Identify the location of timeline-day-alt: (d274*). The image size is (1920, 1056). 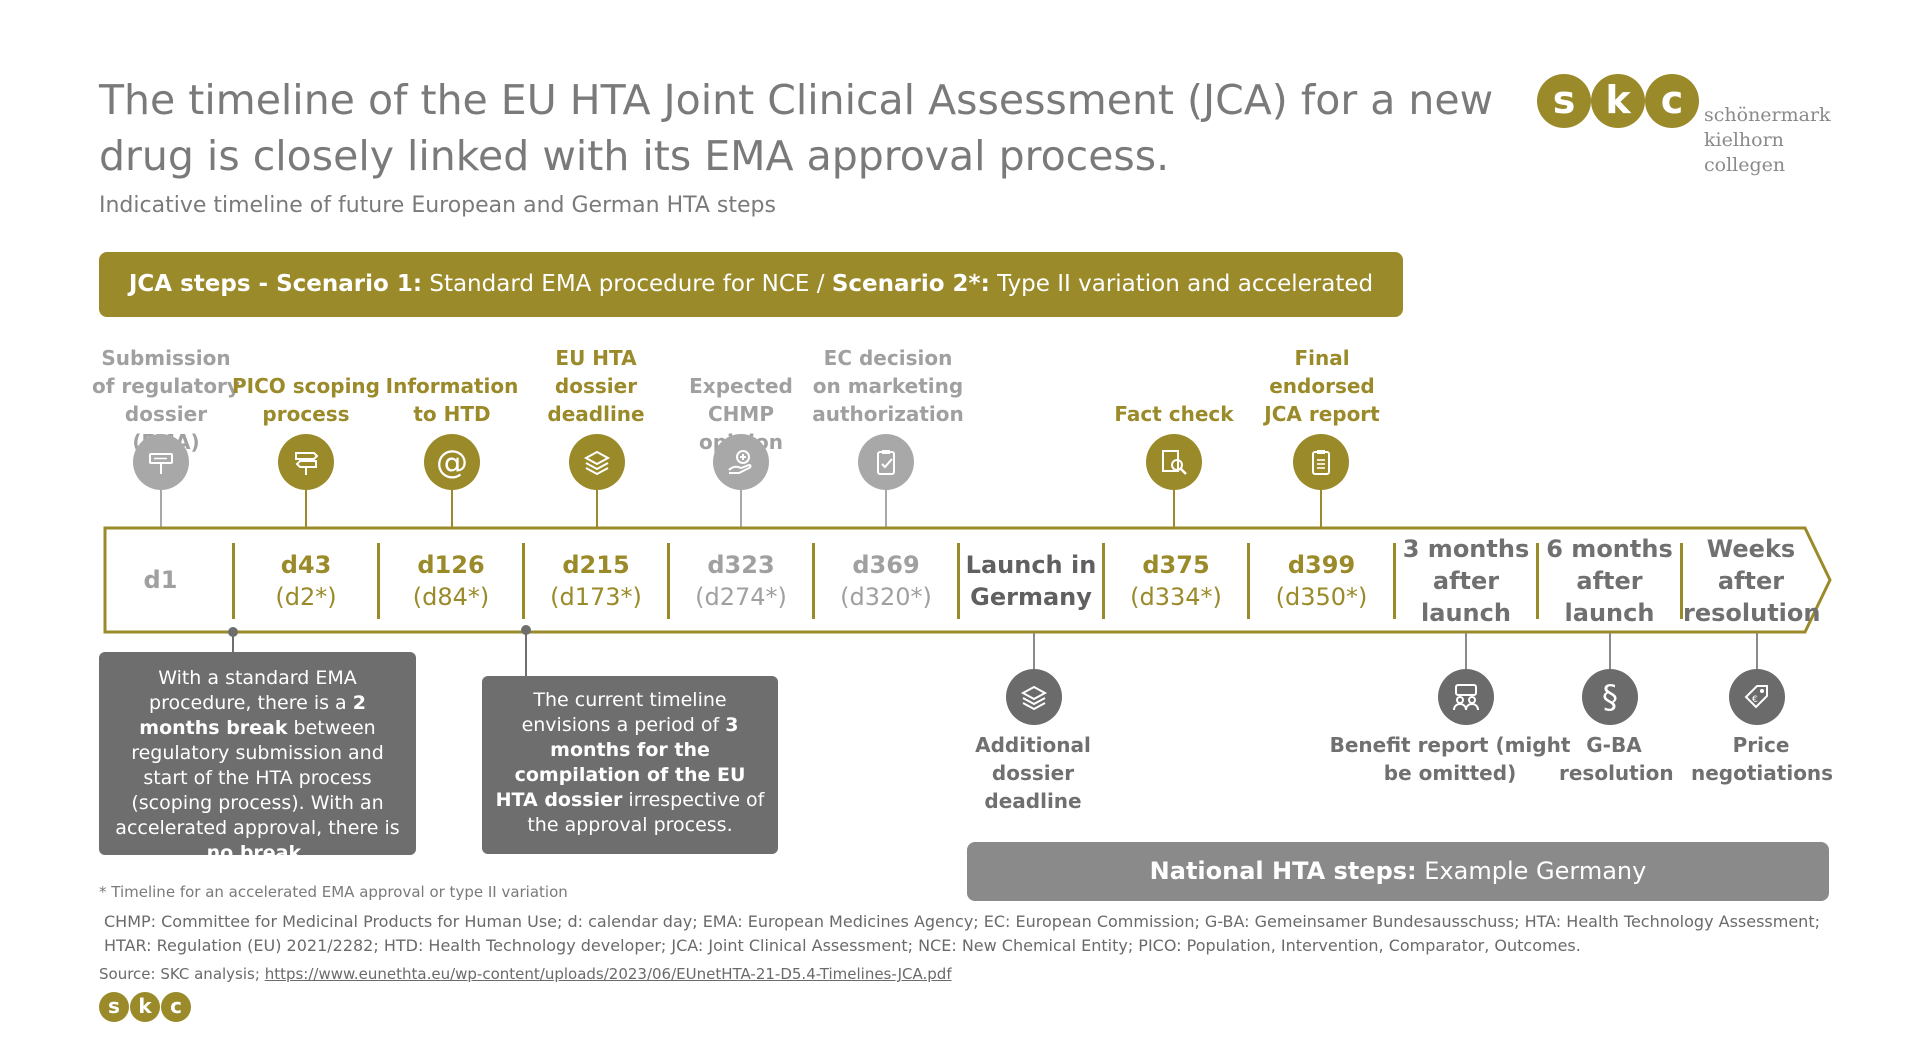
(741, 597).